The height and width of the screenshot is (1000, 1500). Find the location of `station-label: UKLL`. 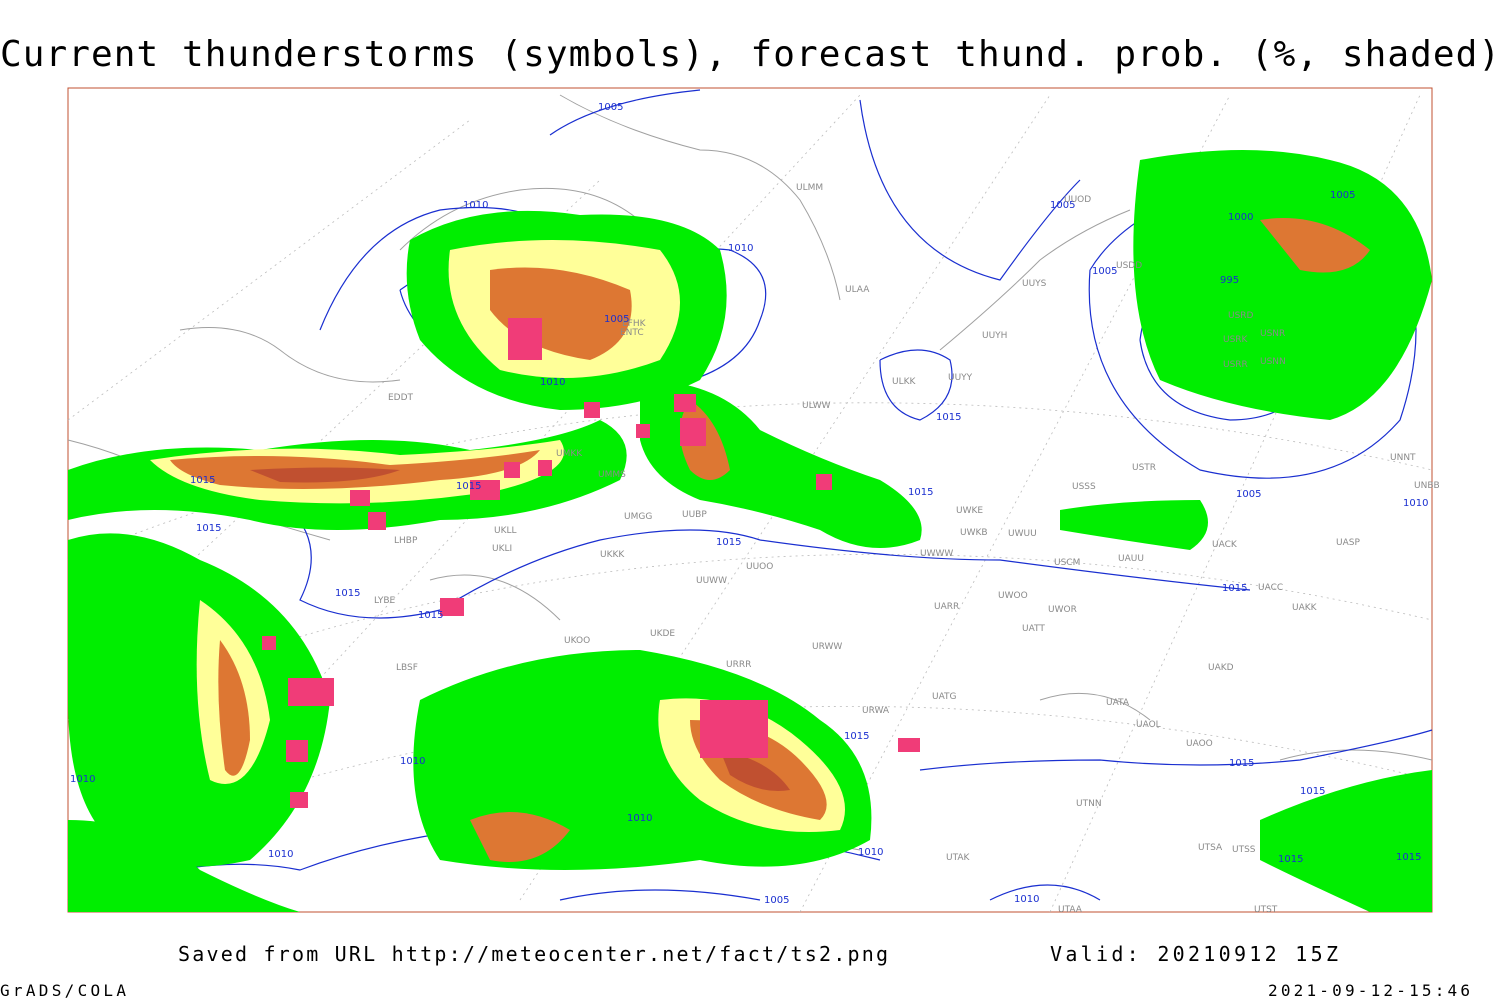

station-label: UKLL is located at coordinates (505, 531).